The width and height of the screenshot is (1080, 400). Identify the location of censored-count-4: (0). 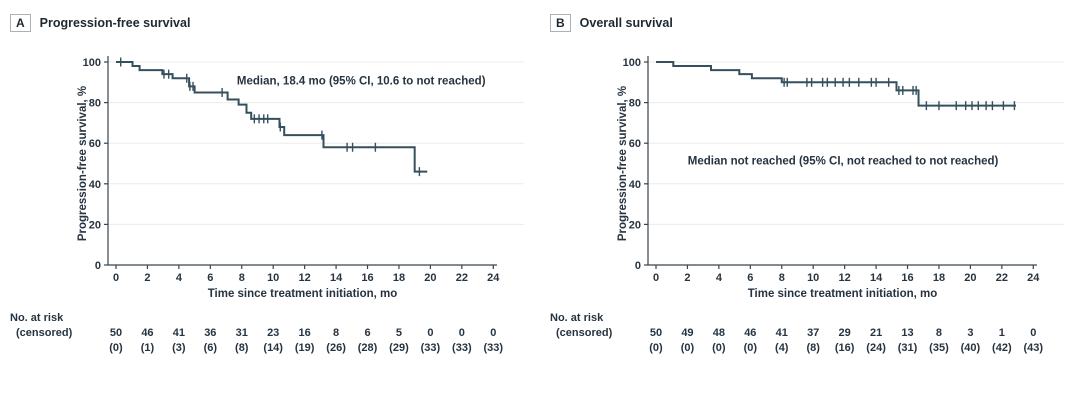
(719, 348).